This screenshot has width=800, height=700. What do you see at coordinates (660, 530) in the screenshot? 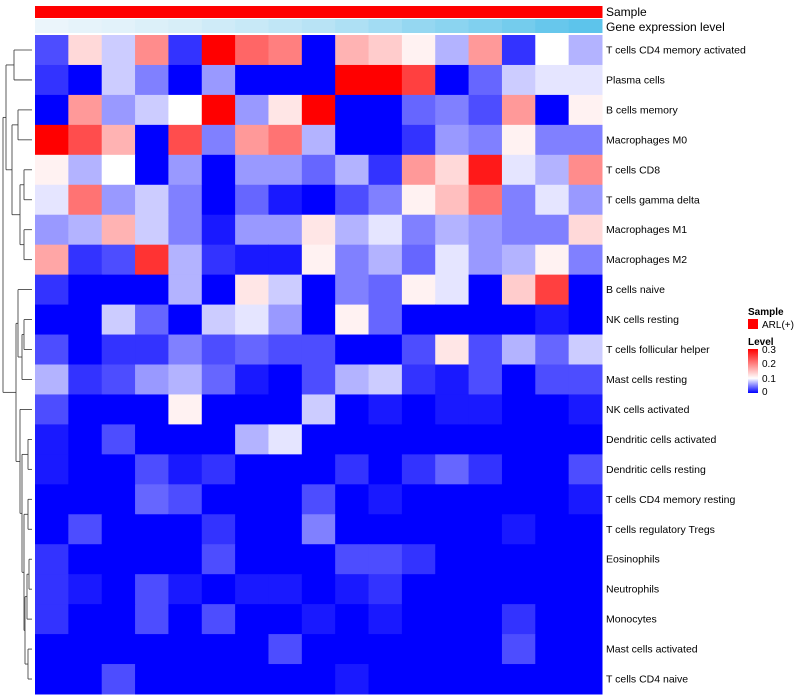
I see `row-label: T cells regulatory Tregs` at bounding box center [660, 530].